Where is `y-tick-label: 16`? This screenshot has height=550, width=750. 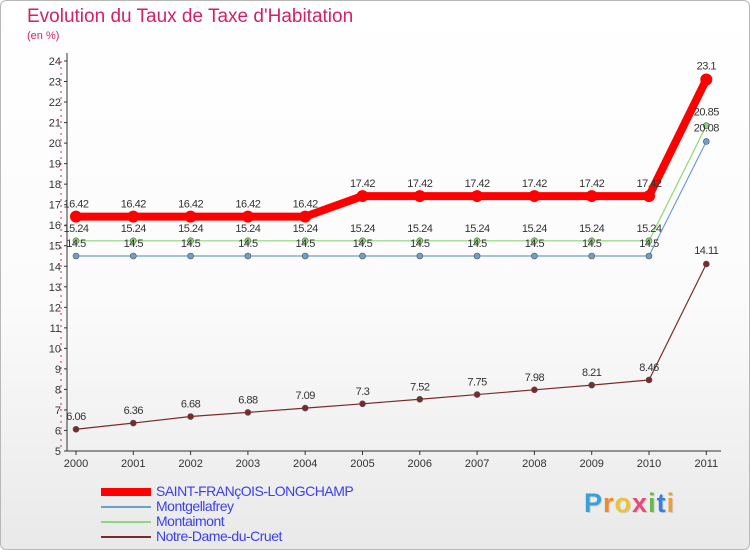 y-tick-label: 16 is located at coordinates (55, 226).